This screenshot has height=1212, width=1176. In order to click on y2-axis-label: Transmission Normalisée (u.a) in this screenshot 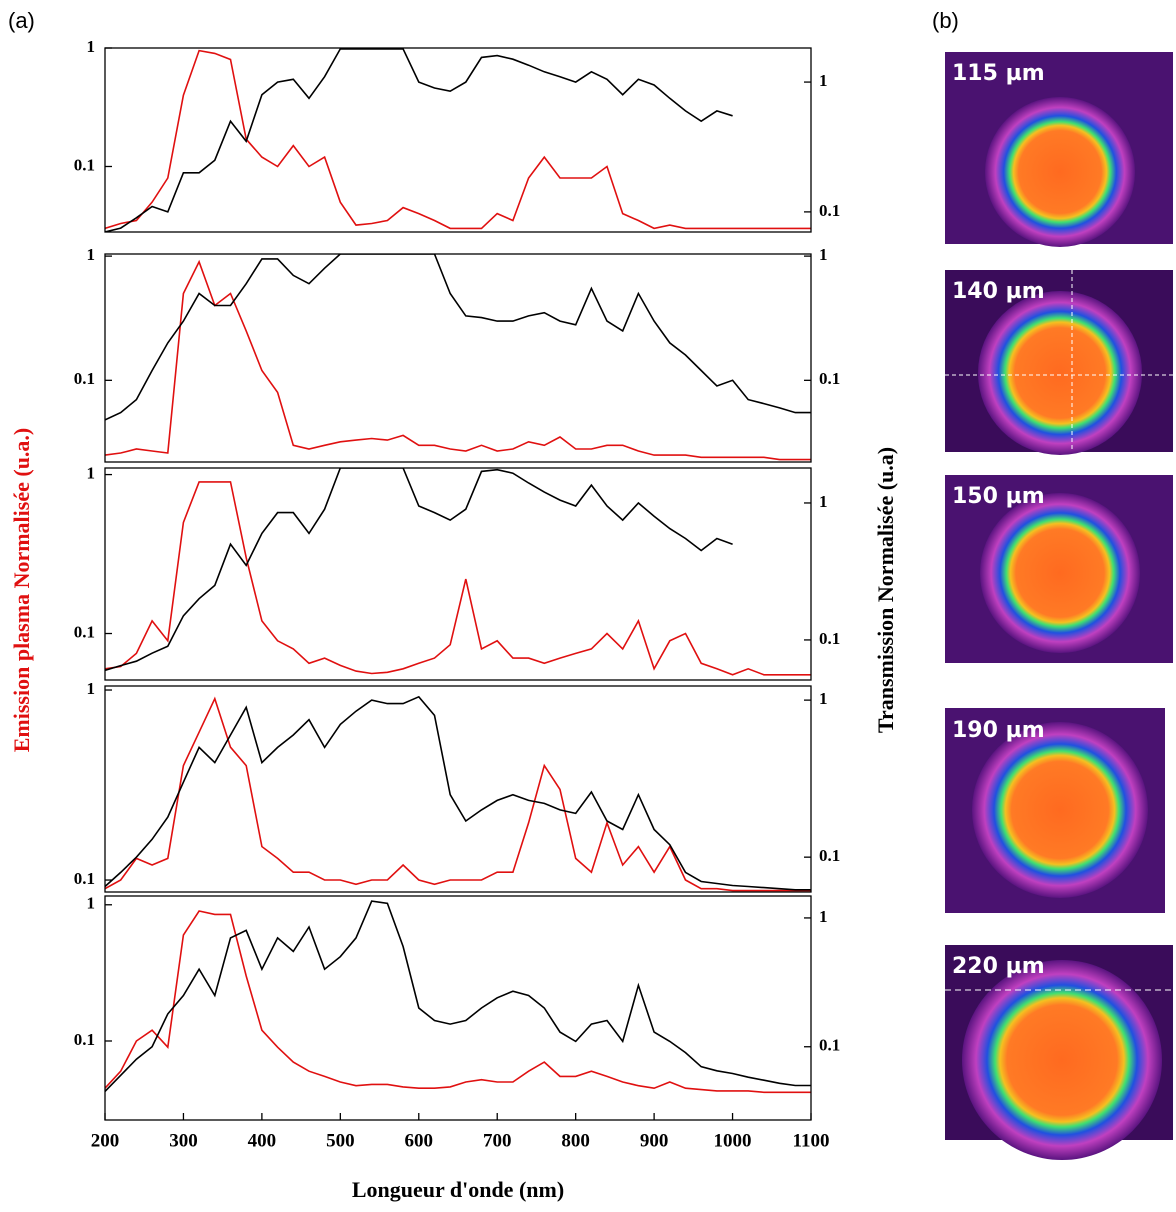, I will do `click(885, 590)`.